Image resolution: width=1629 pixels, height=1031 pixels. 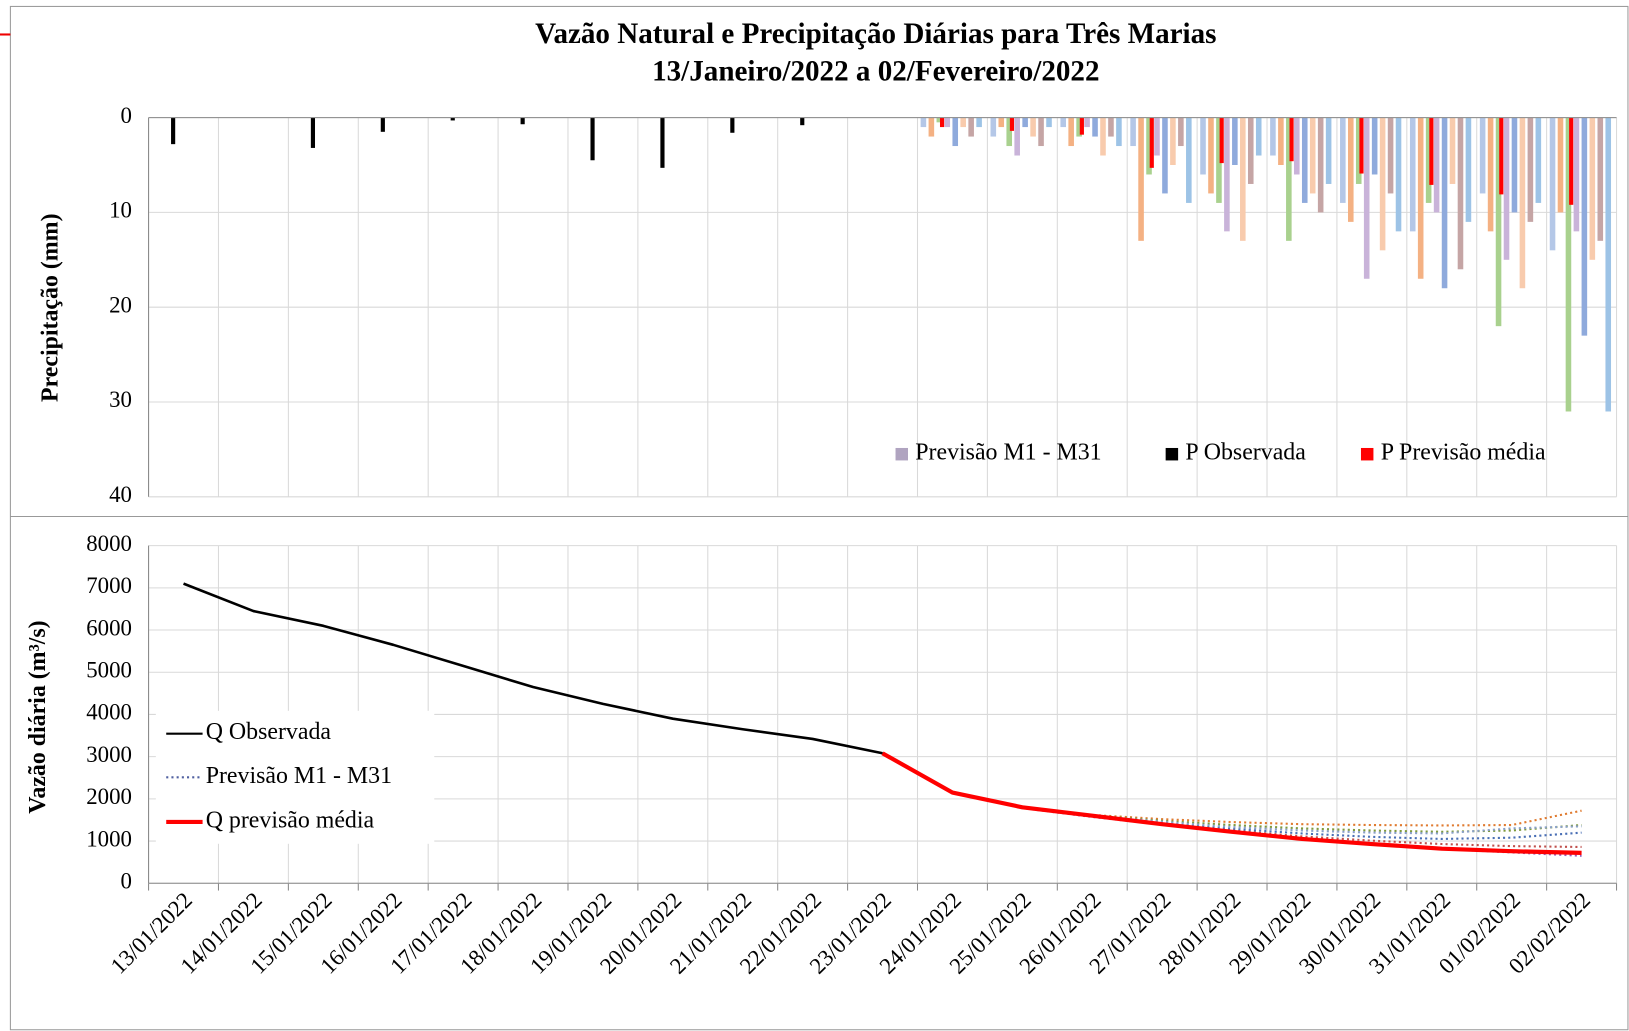 I want to click on y-tick-label: 30, so click(x=120, y=399).